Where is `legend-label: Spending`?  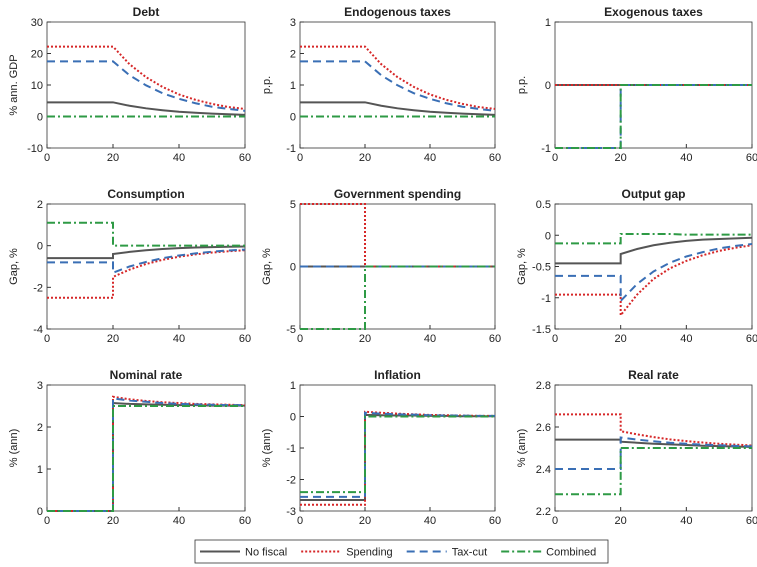
legend-label: Spending is located at coordinates (369, 553).